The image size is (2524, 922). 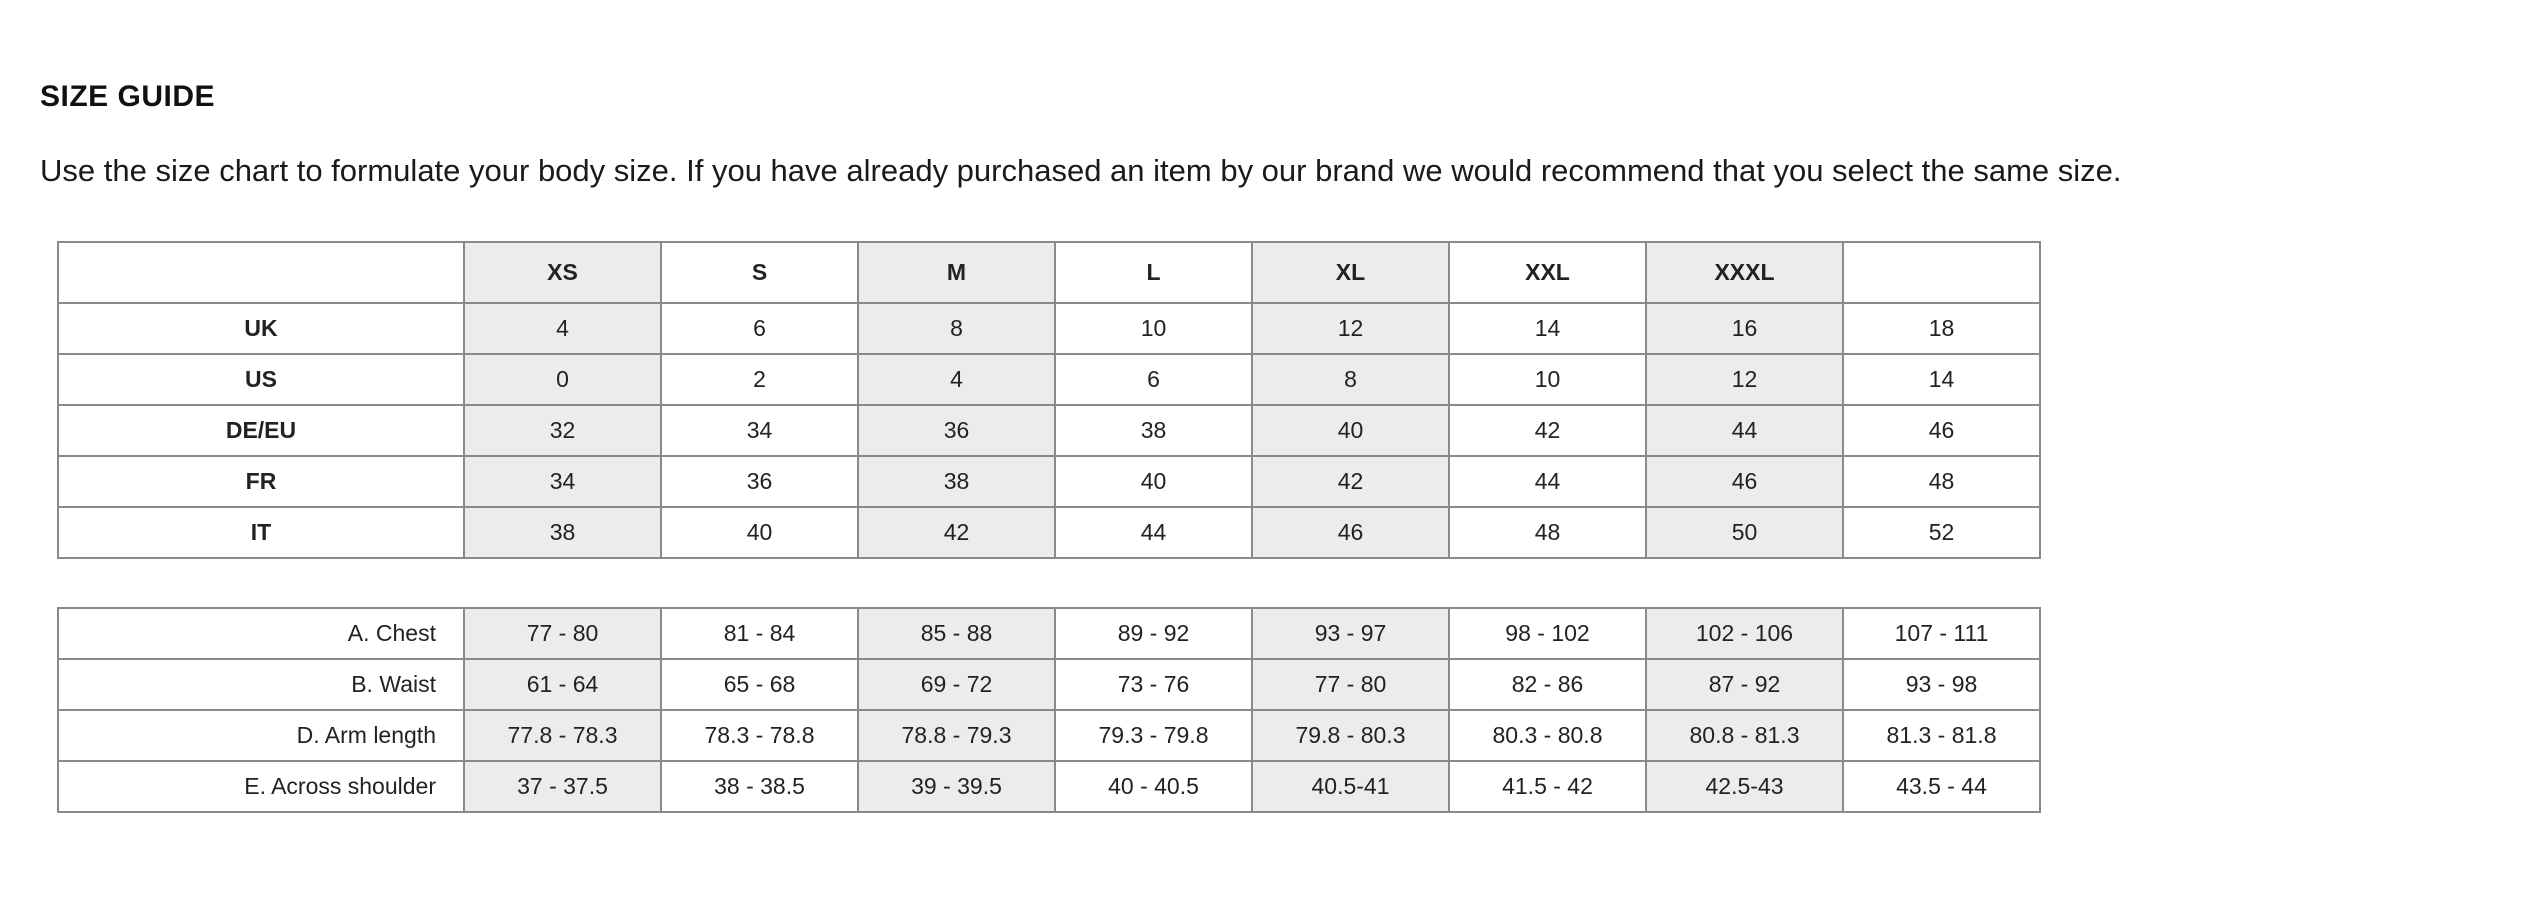 I want to click on measurement-cell: 87 - 92, so click(x=1744, y=684).